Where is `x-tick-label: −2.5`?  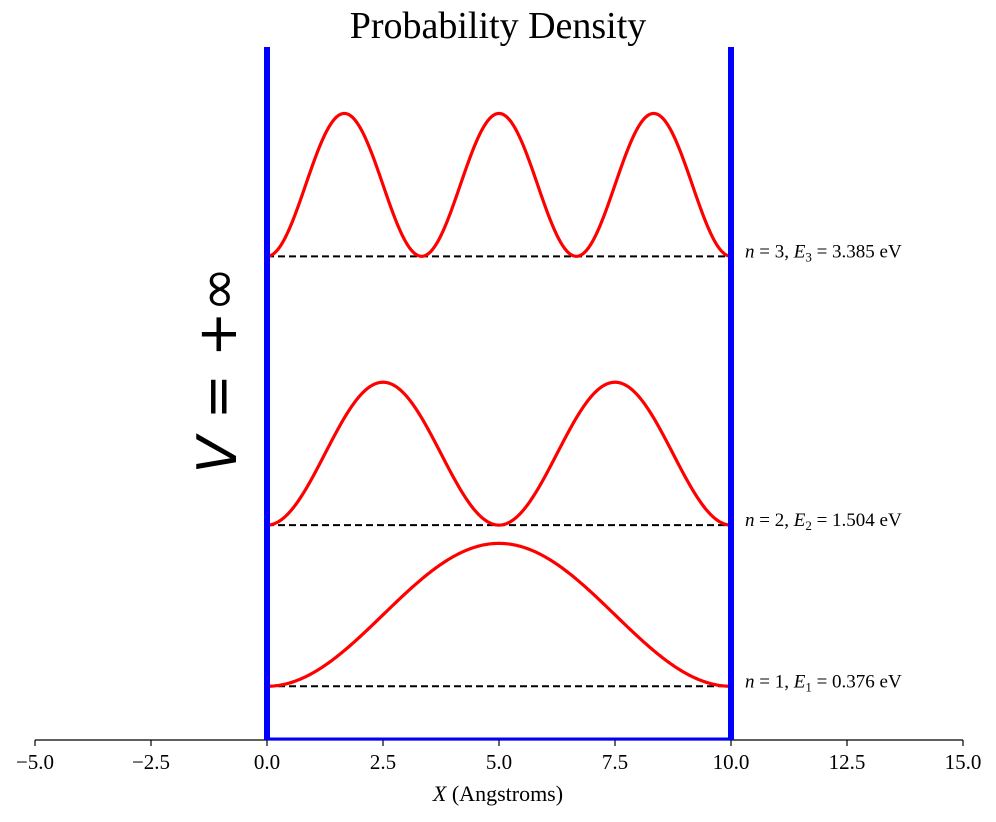
x-tick-label: −2.5 is located at coordinates (151, 762).